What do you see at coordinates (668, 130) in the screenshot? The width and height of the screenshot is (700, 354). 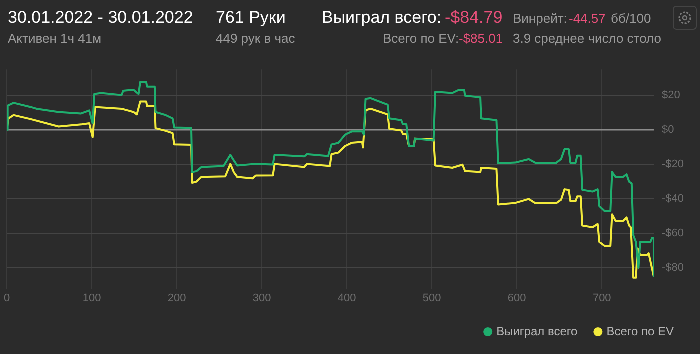 I see `y-tick-label: $0` at bounding box center [668, 130].